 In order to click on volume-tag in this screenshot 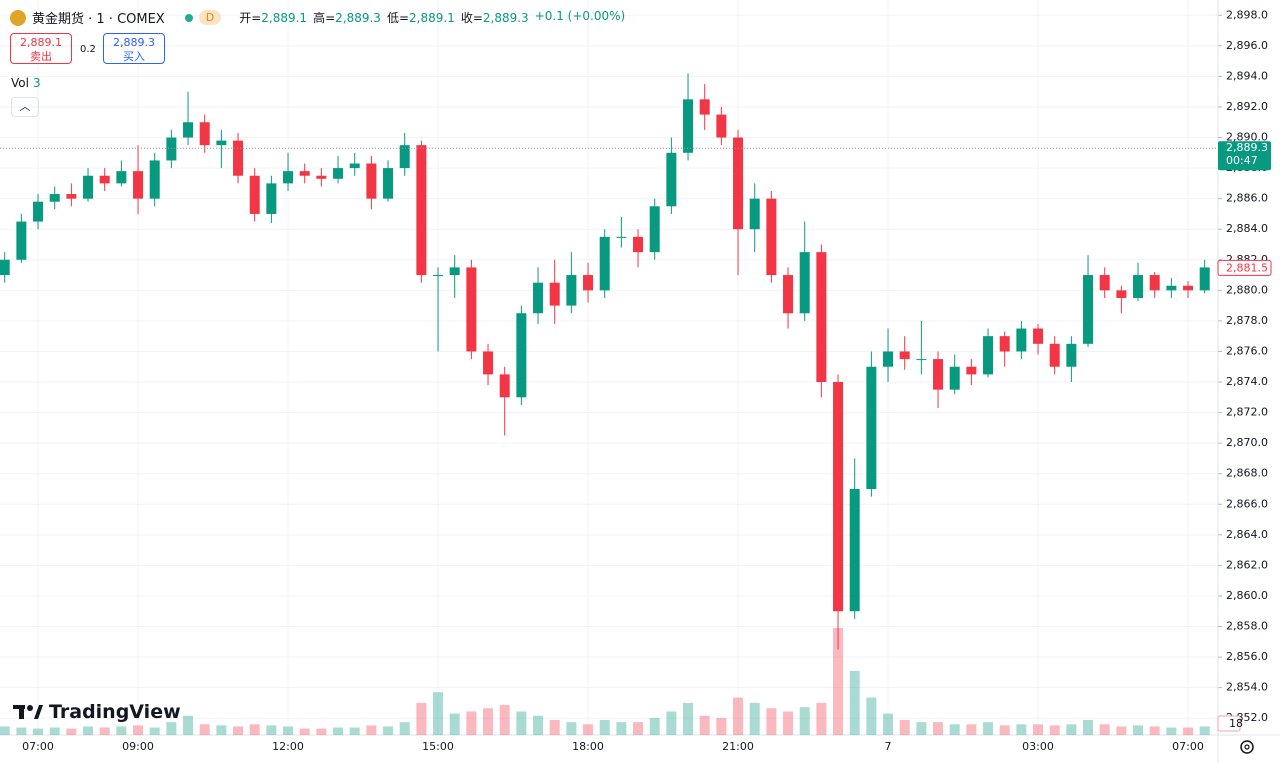, I will do `click(1229, 723)`.